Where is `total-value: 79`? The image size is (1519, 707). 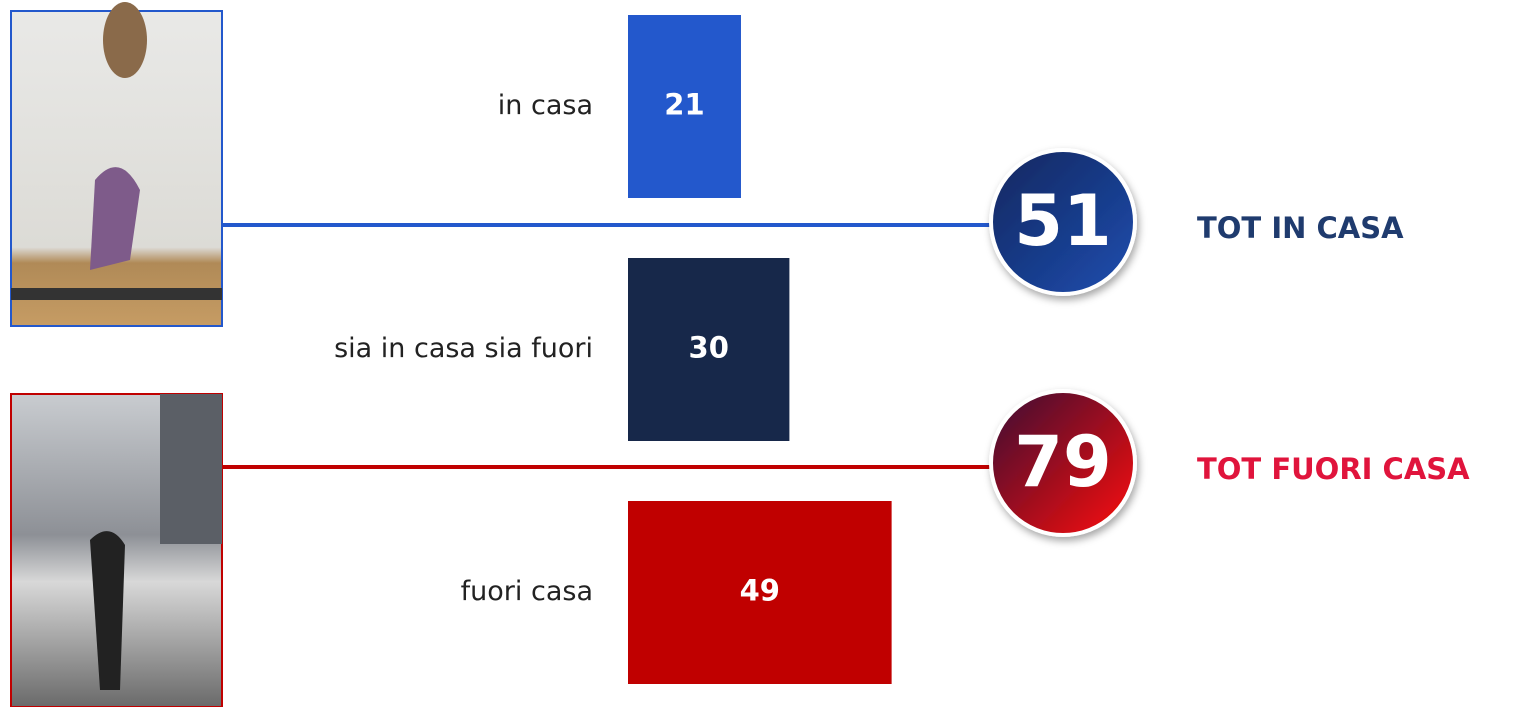 total-value: 79 is located at coordinates (1062, 462).